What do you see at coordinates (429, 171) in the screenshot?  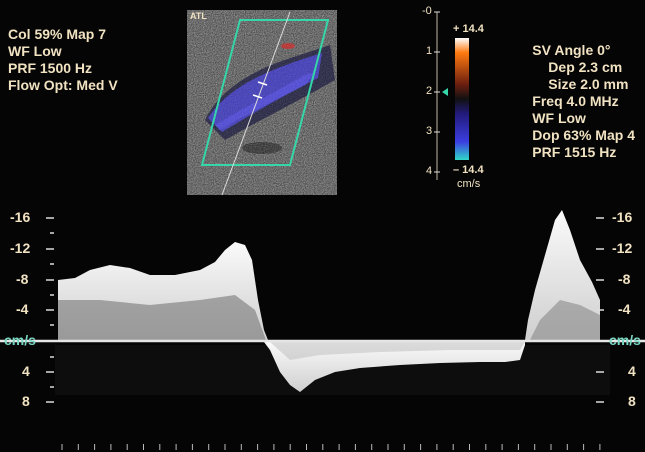 I see `depth-label-4: 4` at bounding box center [429, 171].